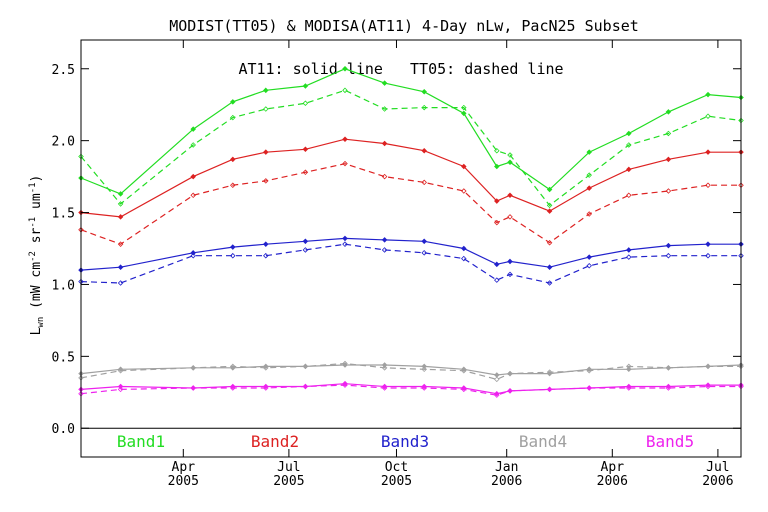 Image resolution: width=768 pixels, height=512 pixels. I want to click on ylabel-exp1: -2, so click(33, 256).